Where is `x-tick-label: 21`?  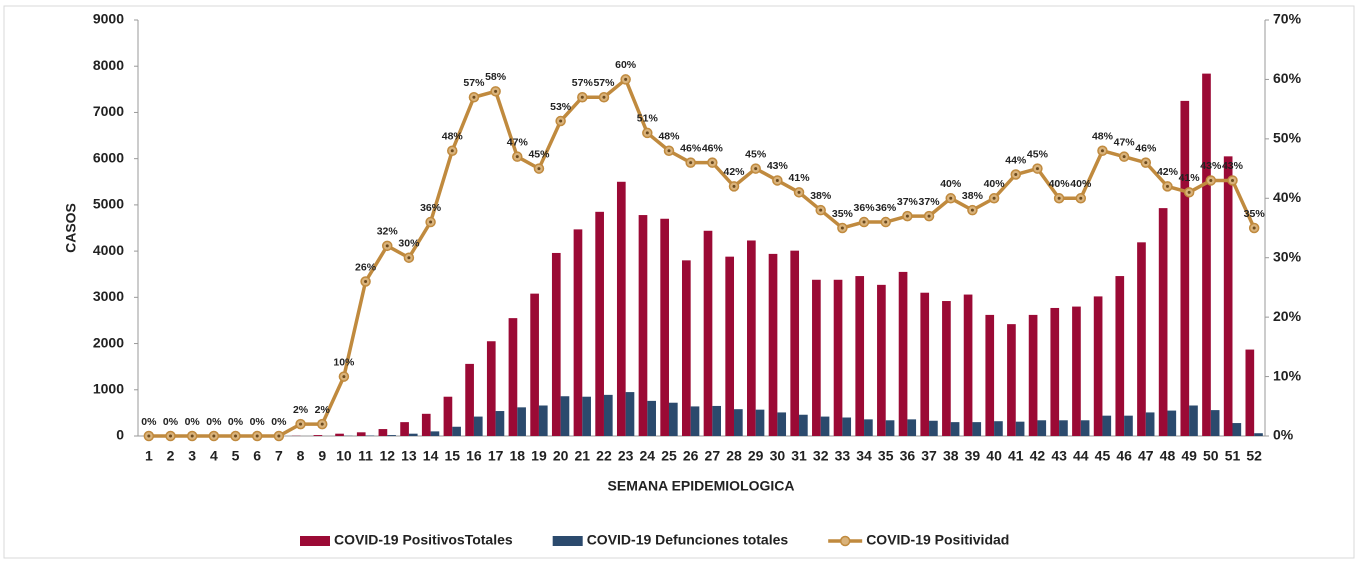 x-tick-label: 21 is located at coordinates (583, 456).